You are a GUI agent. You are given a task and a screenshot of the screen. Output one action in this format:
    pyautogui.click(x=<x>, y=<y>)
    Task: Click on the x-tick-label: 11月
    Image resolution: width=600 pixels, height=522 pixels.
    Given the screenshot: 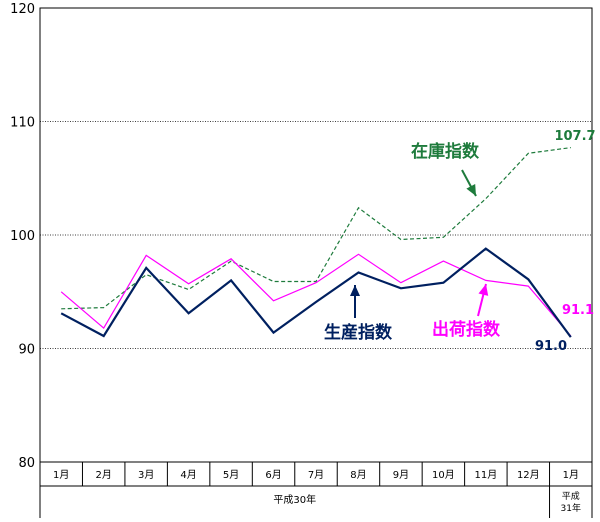 What is the action you would take?
    pyautogui.click(x=485, y=475)
    